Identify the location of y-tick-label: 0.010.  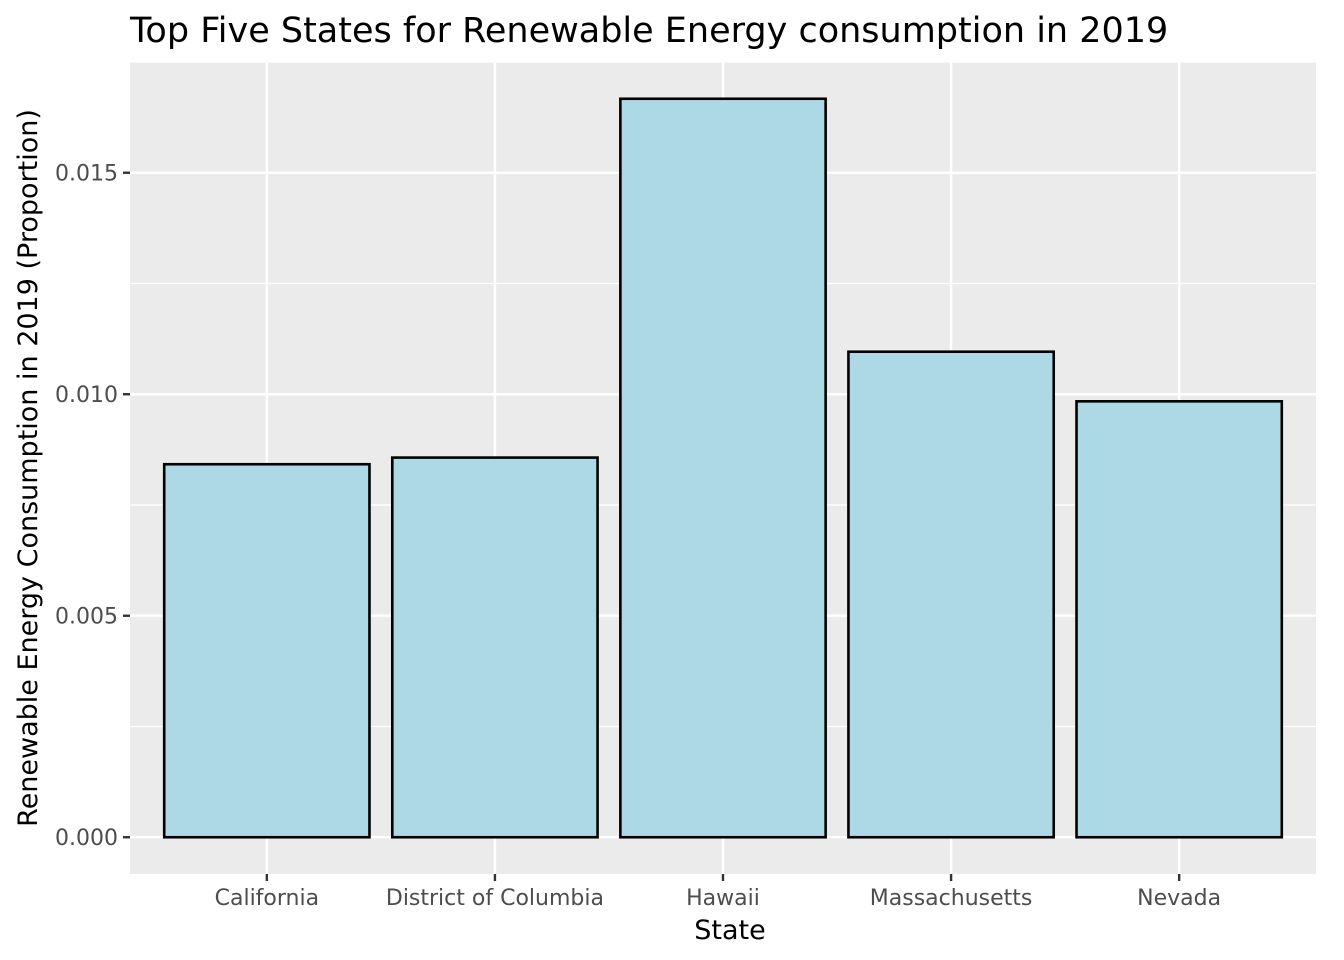
(86, 395).